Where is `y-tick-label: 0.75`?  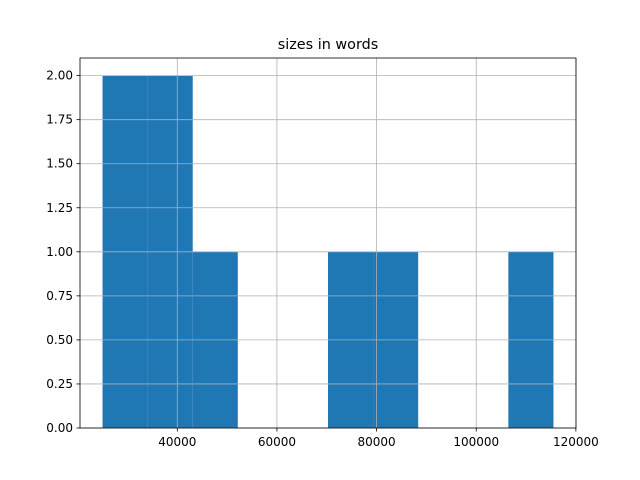 y-tick-label: 0.75 is located at coordinates (59, 296).